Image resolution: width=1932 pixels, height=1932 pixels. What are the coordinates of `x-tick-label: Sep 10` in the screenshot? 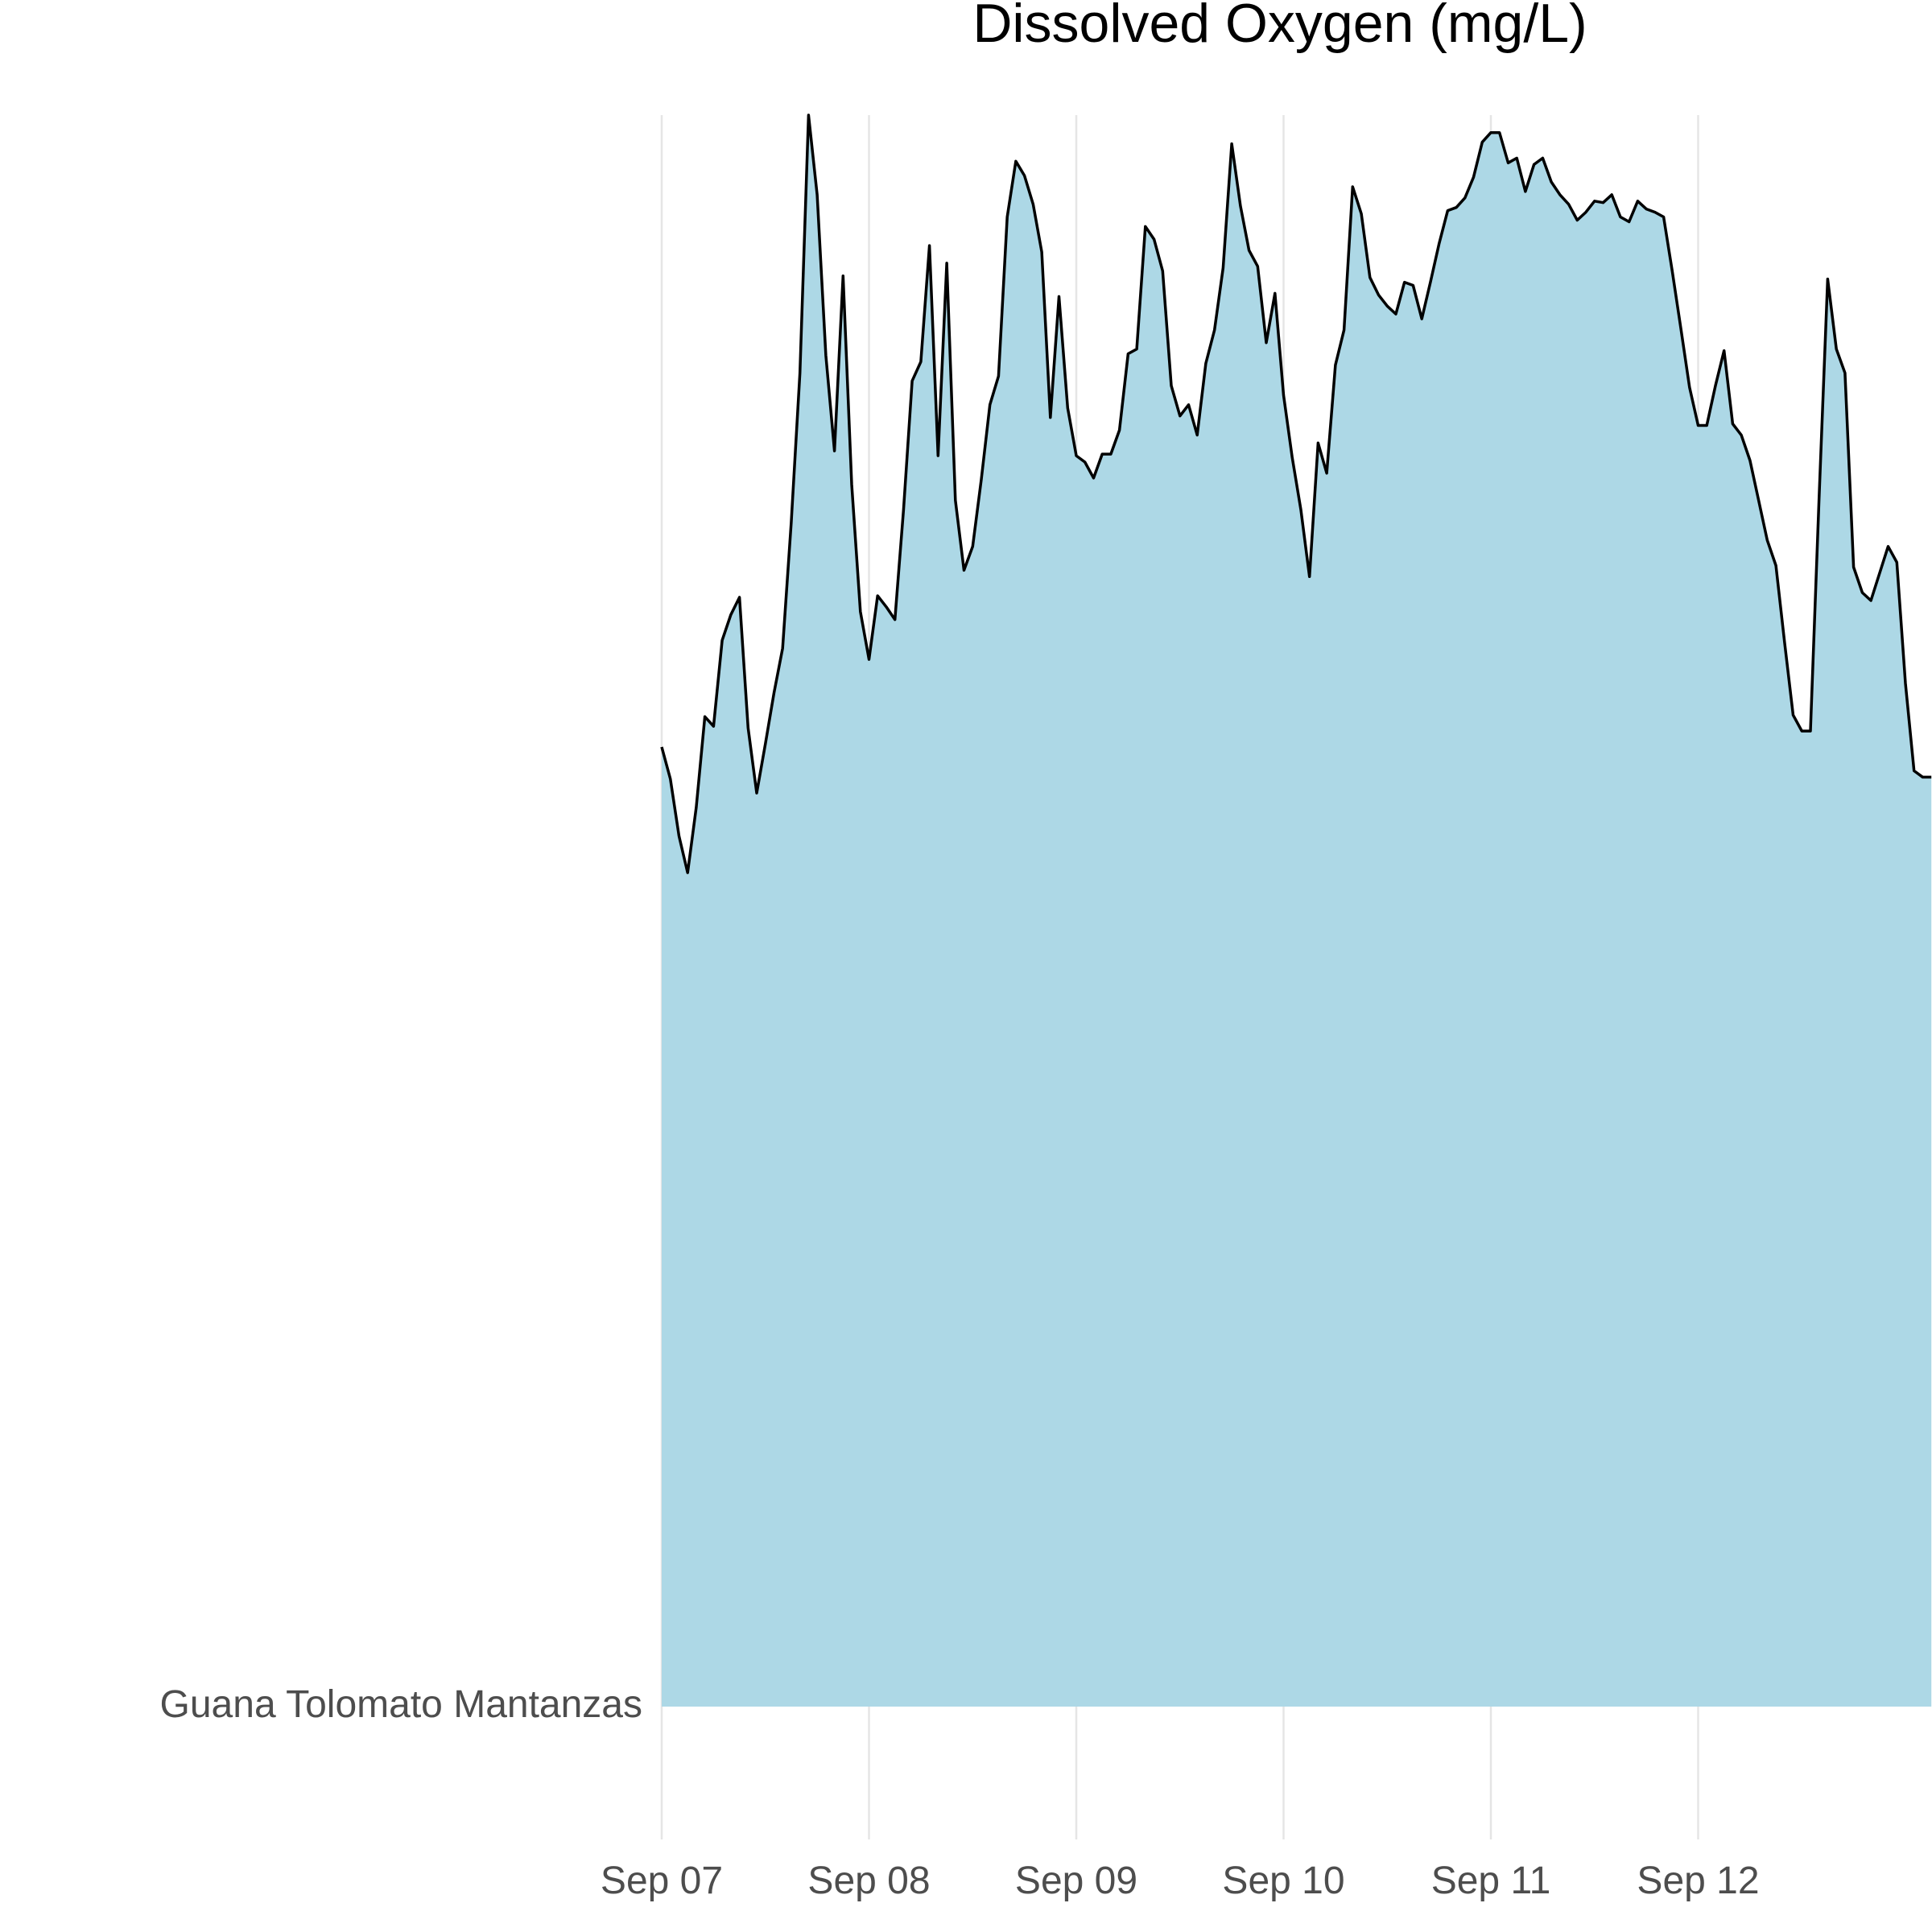 It's located at (1283, 1881).